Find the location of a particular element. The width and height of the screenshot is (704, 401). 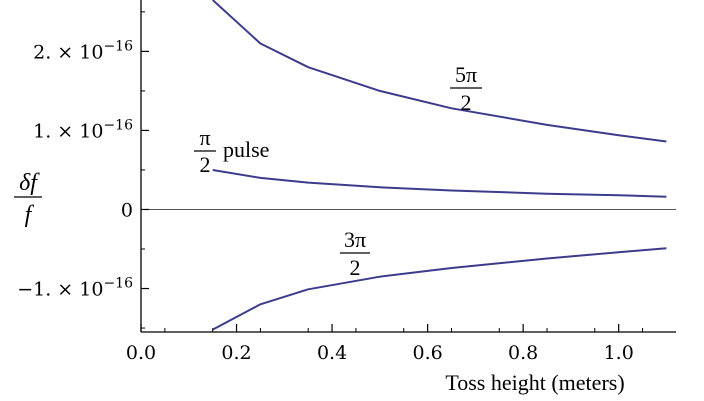

annotation-3pi-denominator: 2 is located at coordinates (355, 267).